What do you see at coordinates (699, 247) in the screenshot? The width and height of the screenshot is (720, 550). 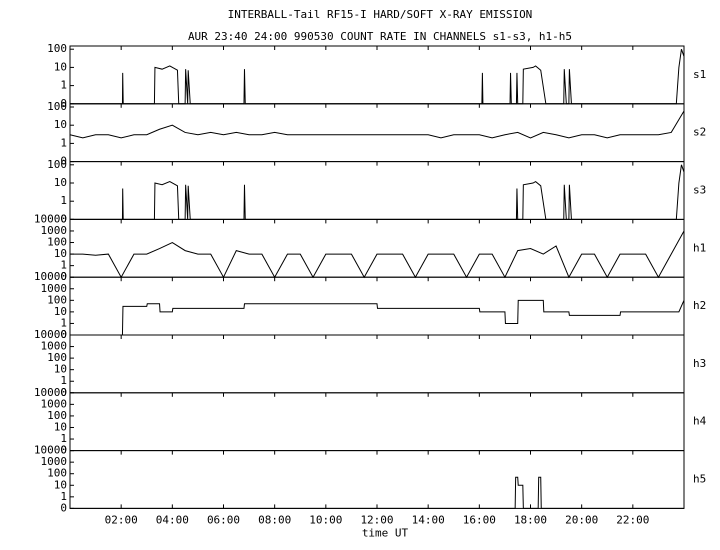 I see `channel-label: h1` at bounding box center [699, 247].